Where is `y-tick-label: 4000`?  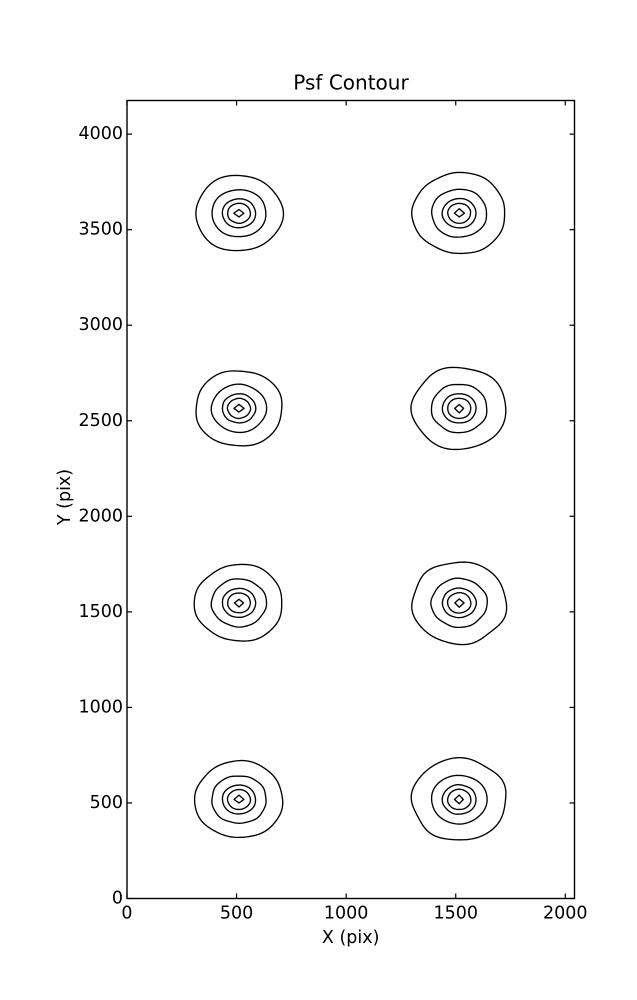 y-tick-label: 4000 is located at coordinates (100, 134).